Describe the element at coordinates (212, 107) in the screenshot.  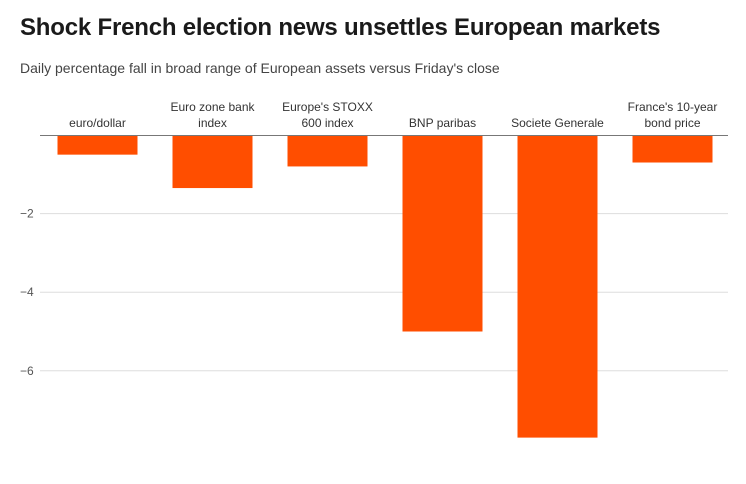
I see `category-label: Euro zone bank` at that location.